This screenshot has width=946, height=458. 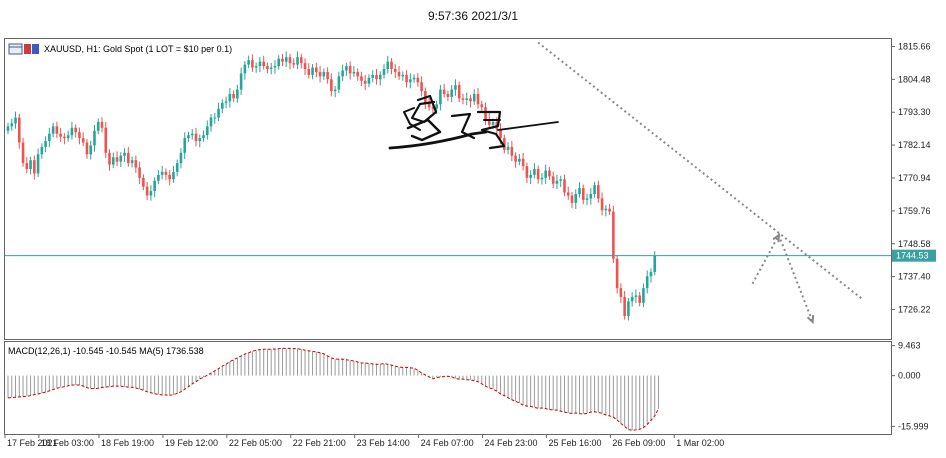 I want to click on macd-tick-label: -15.999, so click(x=913, y=426).